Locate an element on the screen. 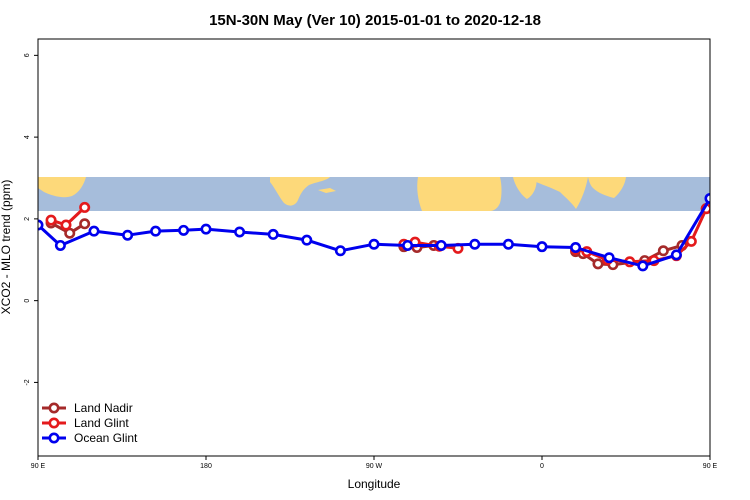 This screenshot has width=750, height=500. y-tick-label: -2 is located at coordinates (27, 382).